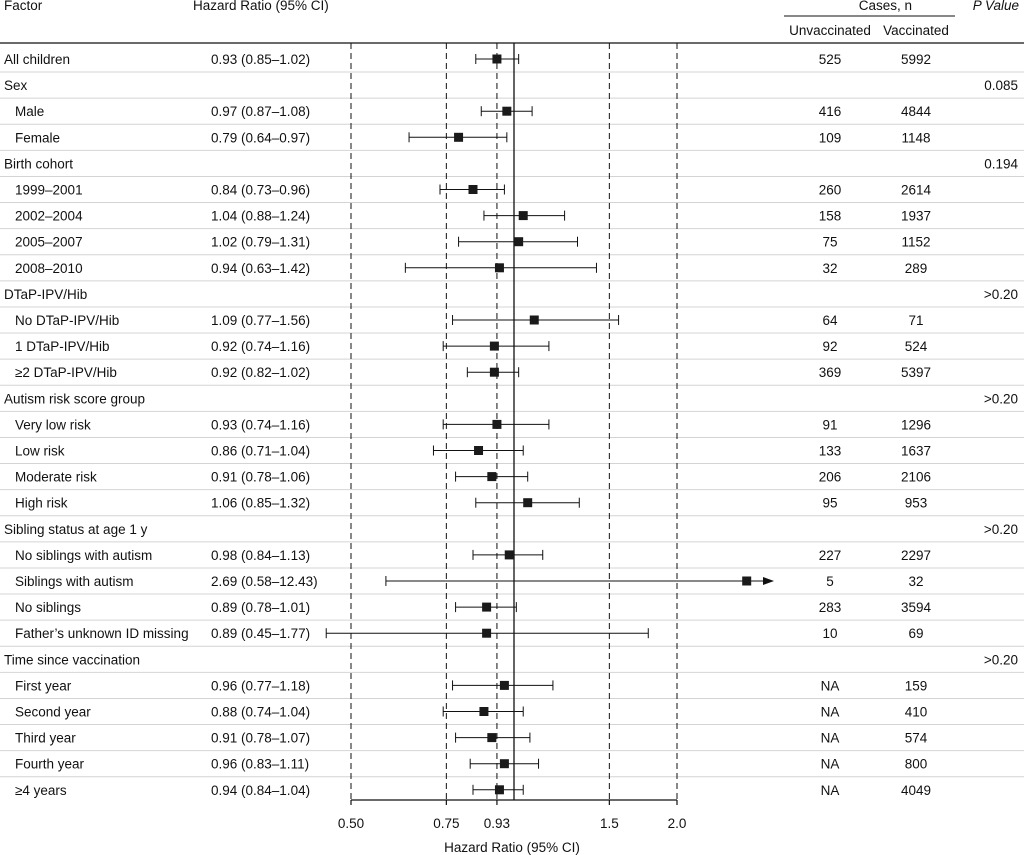 The width and height of the screenshot is (1024, 855). What do you see at coordinates (45, 738) in the screenshot?
I see `row-label: Third year` at bounding box center [45, 738].